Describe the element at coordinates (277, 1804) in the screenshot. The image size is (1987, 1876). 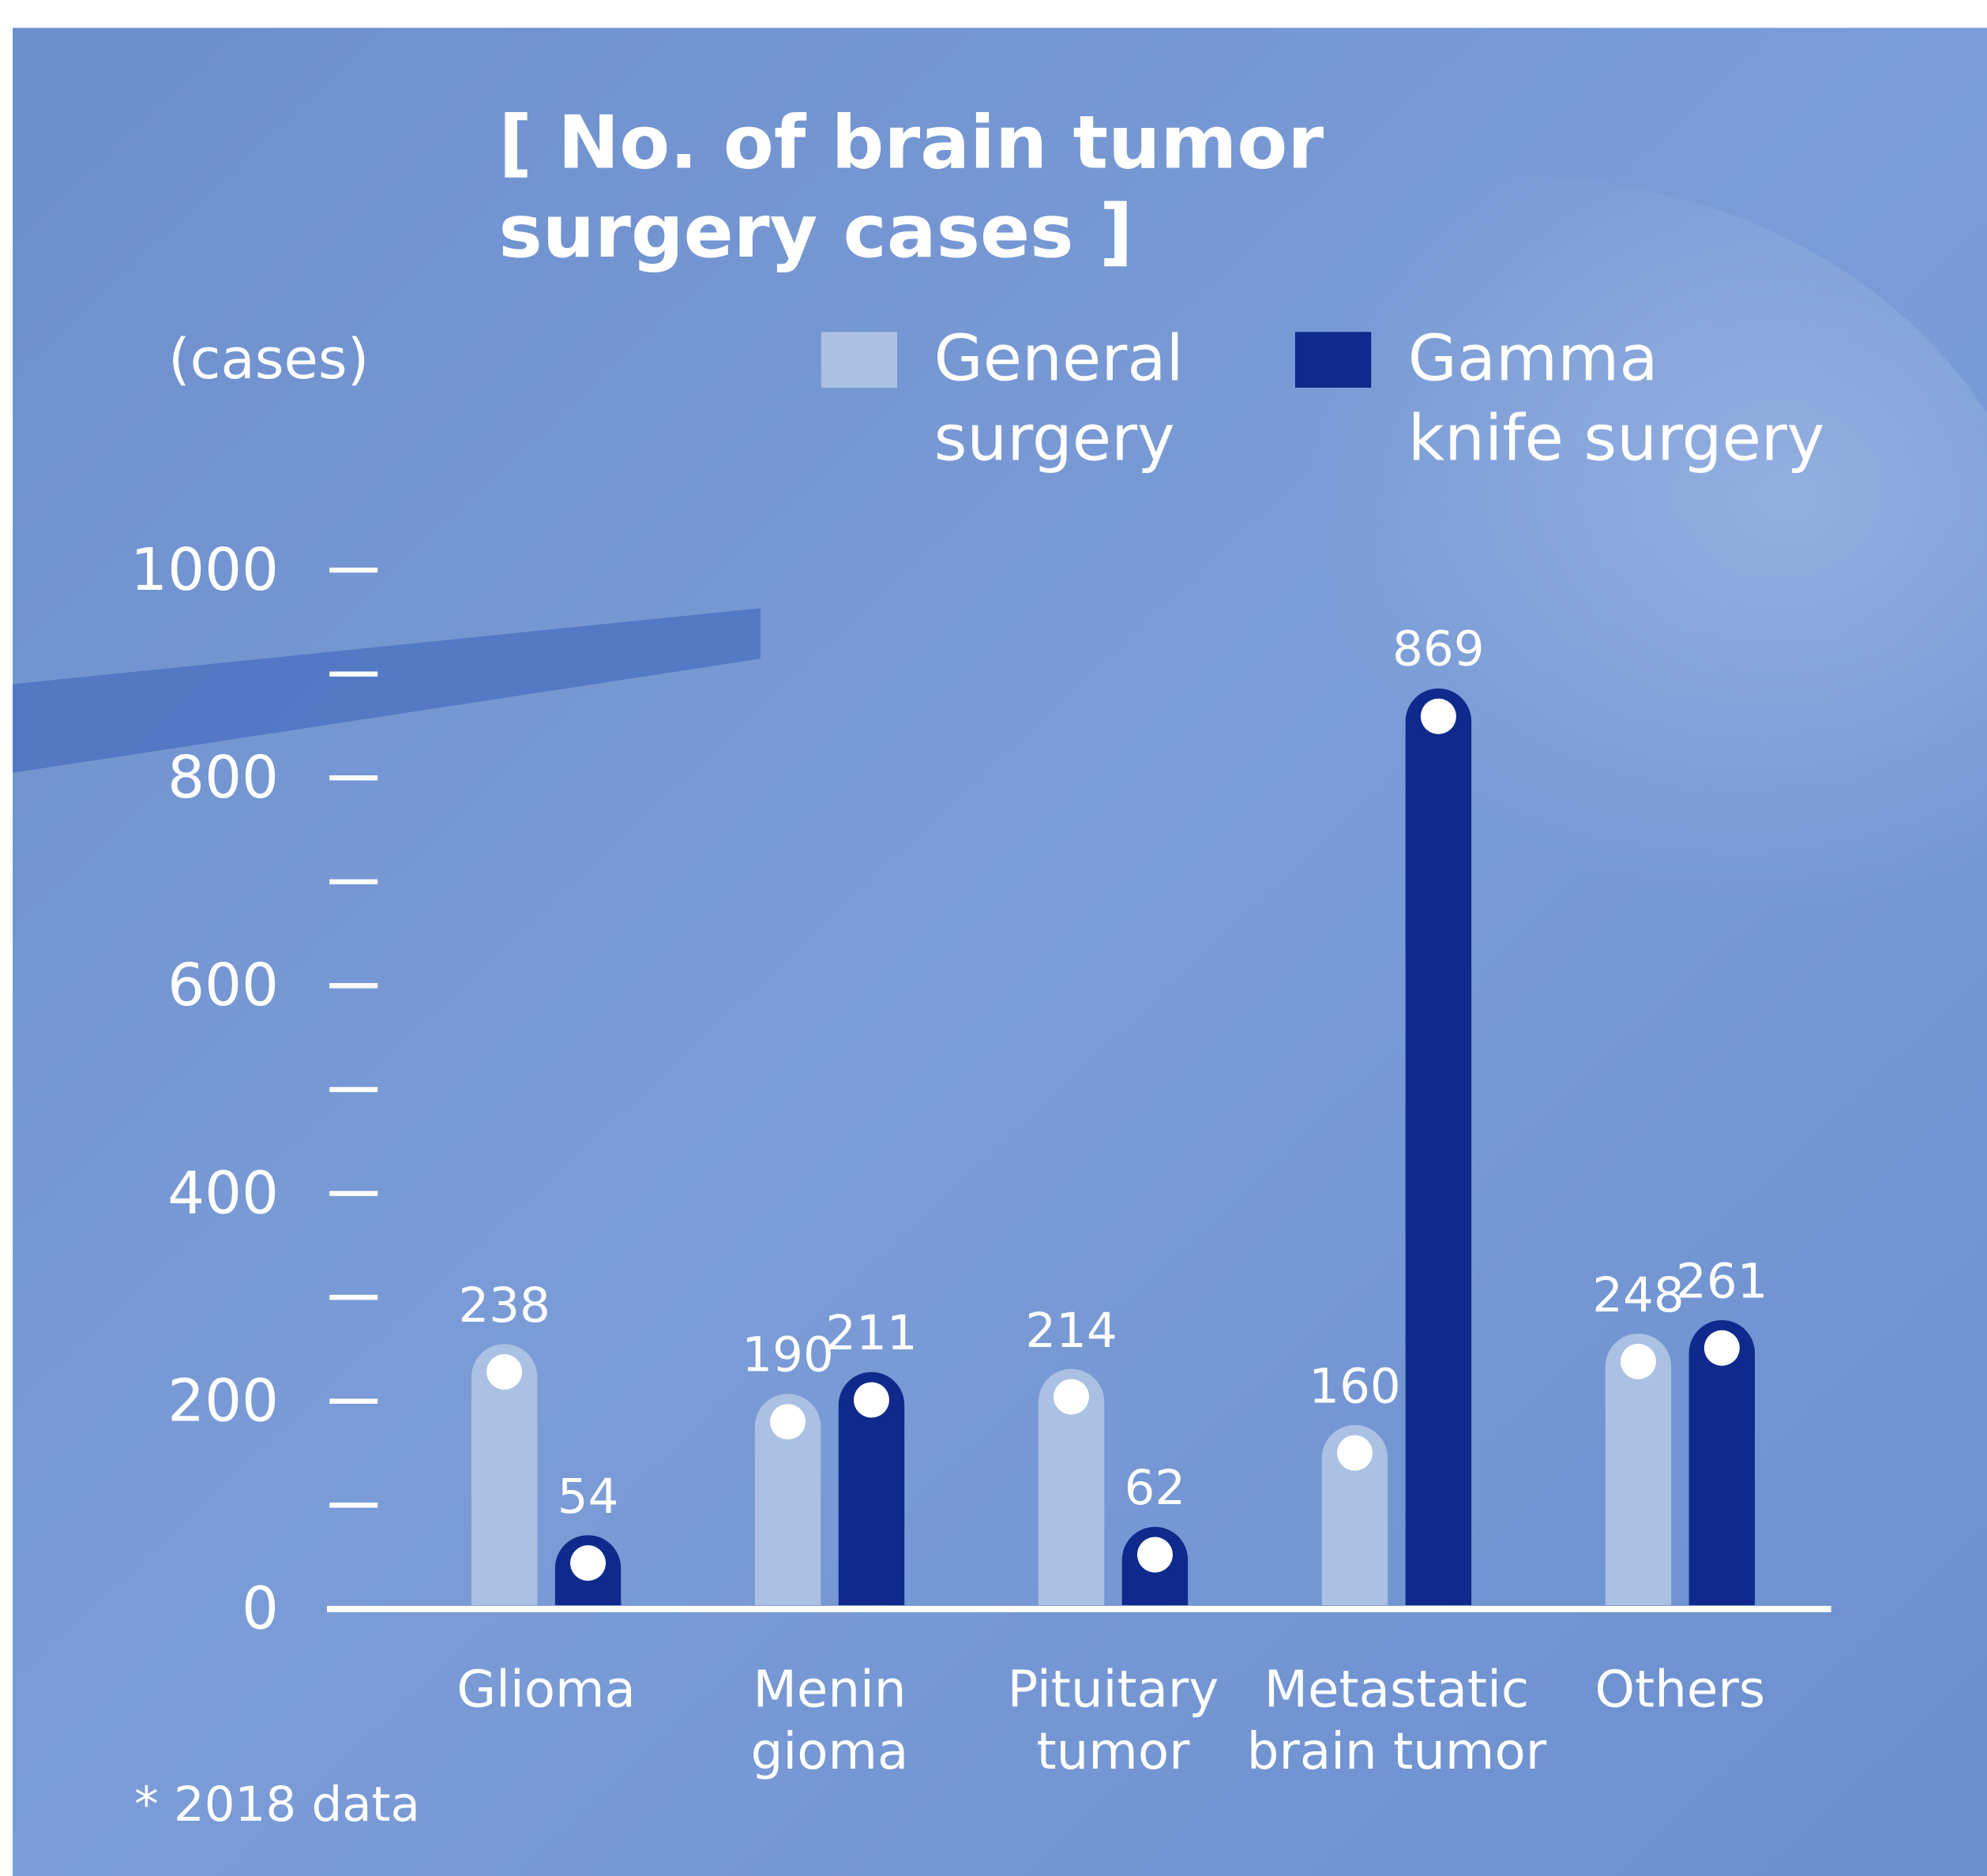
I see `footnote: * 2018 data` at that location.